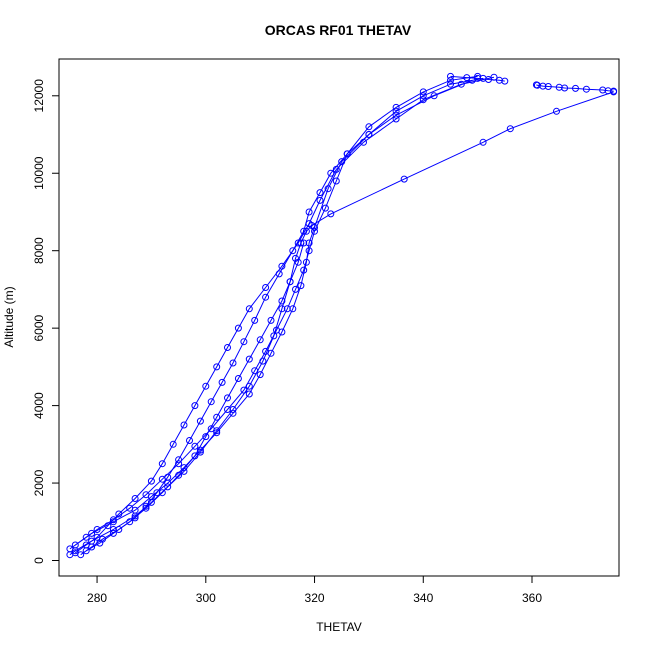 Image resolution: width=650 pixels, height=650 pixels. Describe the element at coordinates (97, 598) in the screenshot. I see `x-tick-label: 280` at that location.